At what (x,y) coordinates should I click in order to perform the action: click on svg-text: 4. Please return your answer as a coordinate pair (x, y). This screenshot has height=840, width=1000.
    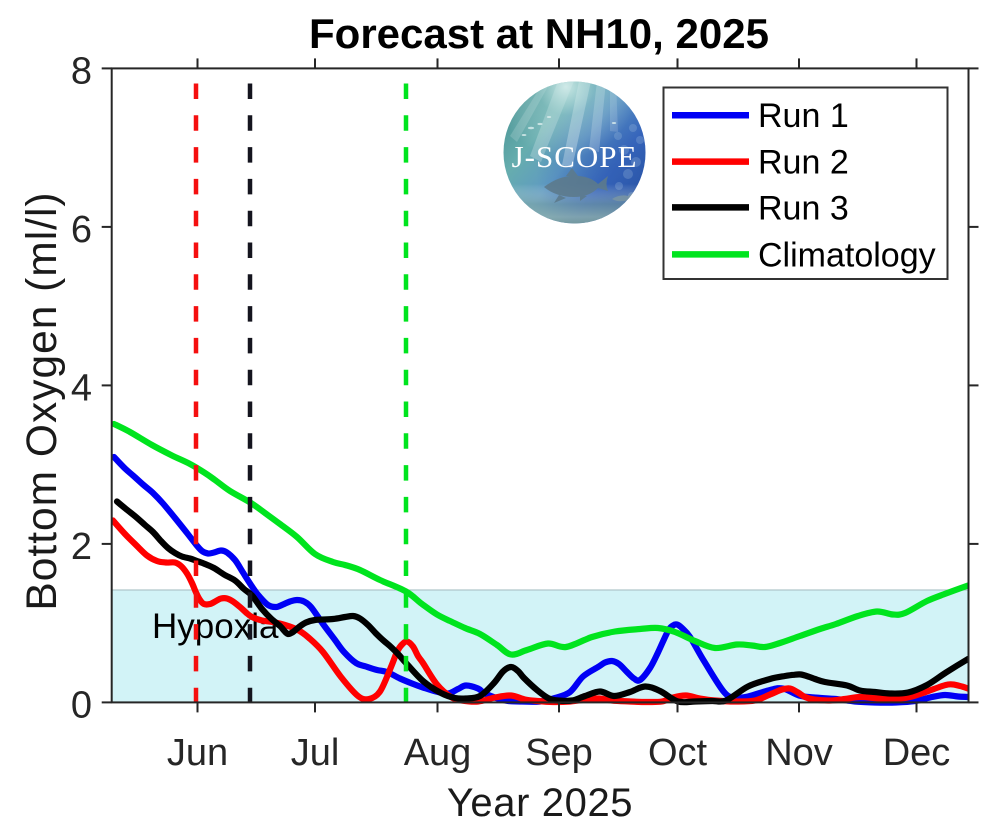
    Looking at the image, I should click on (81, 388).